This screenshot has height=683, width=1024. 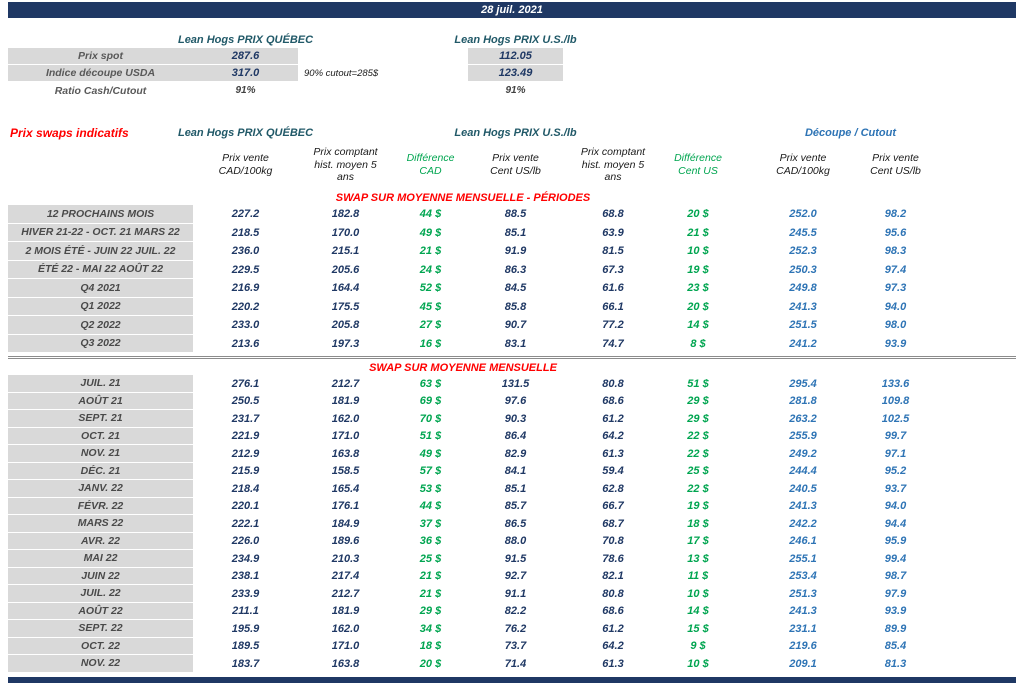 I want to click on cell-cutout-us: 89.9, so click(x=895, y=628).